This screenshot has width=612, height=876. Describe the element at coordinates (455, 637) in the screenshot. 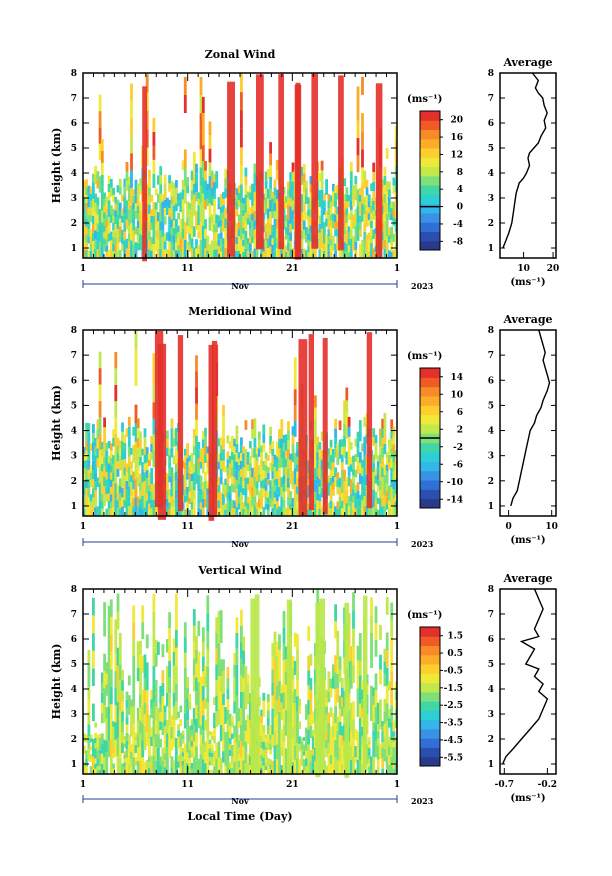

I see `colorbar-tick-label: 1.5` at that location.